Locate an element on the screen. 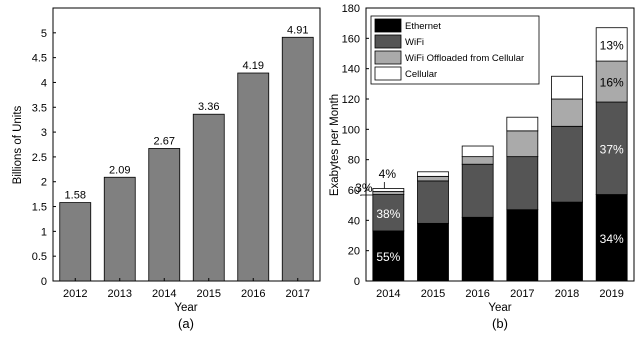  chart-b-annotation: 3% is located at coordinates (364, 188).